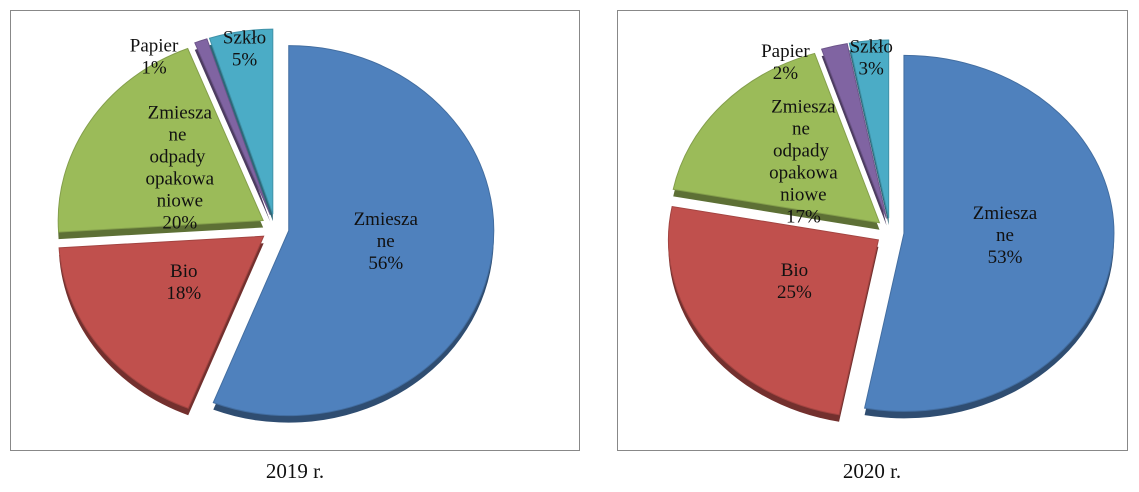 The height and width of the screenshot is (492, 1139). I want to click on value-label: 5%, so click(245, 59).